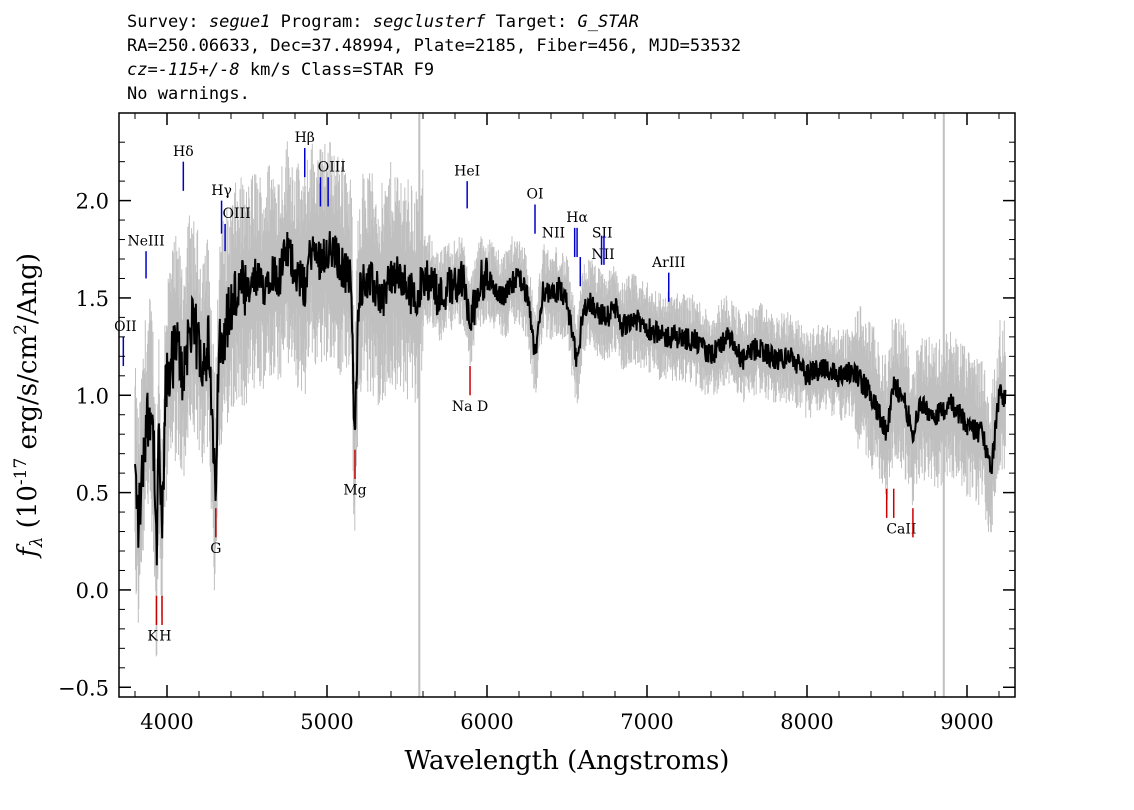 The height and width of the screenshot is (810, 1134). Describe the element at coordinates (321, 22) in the screenshot. I see `program-label: Program:` at that location.